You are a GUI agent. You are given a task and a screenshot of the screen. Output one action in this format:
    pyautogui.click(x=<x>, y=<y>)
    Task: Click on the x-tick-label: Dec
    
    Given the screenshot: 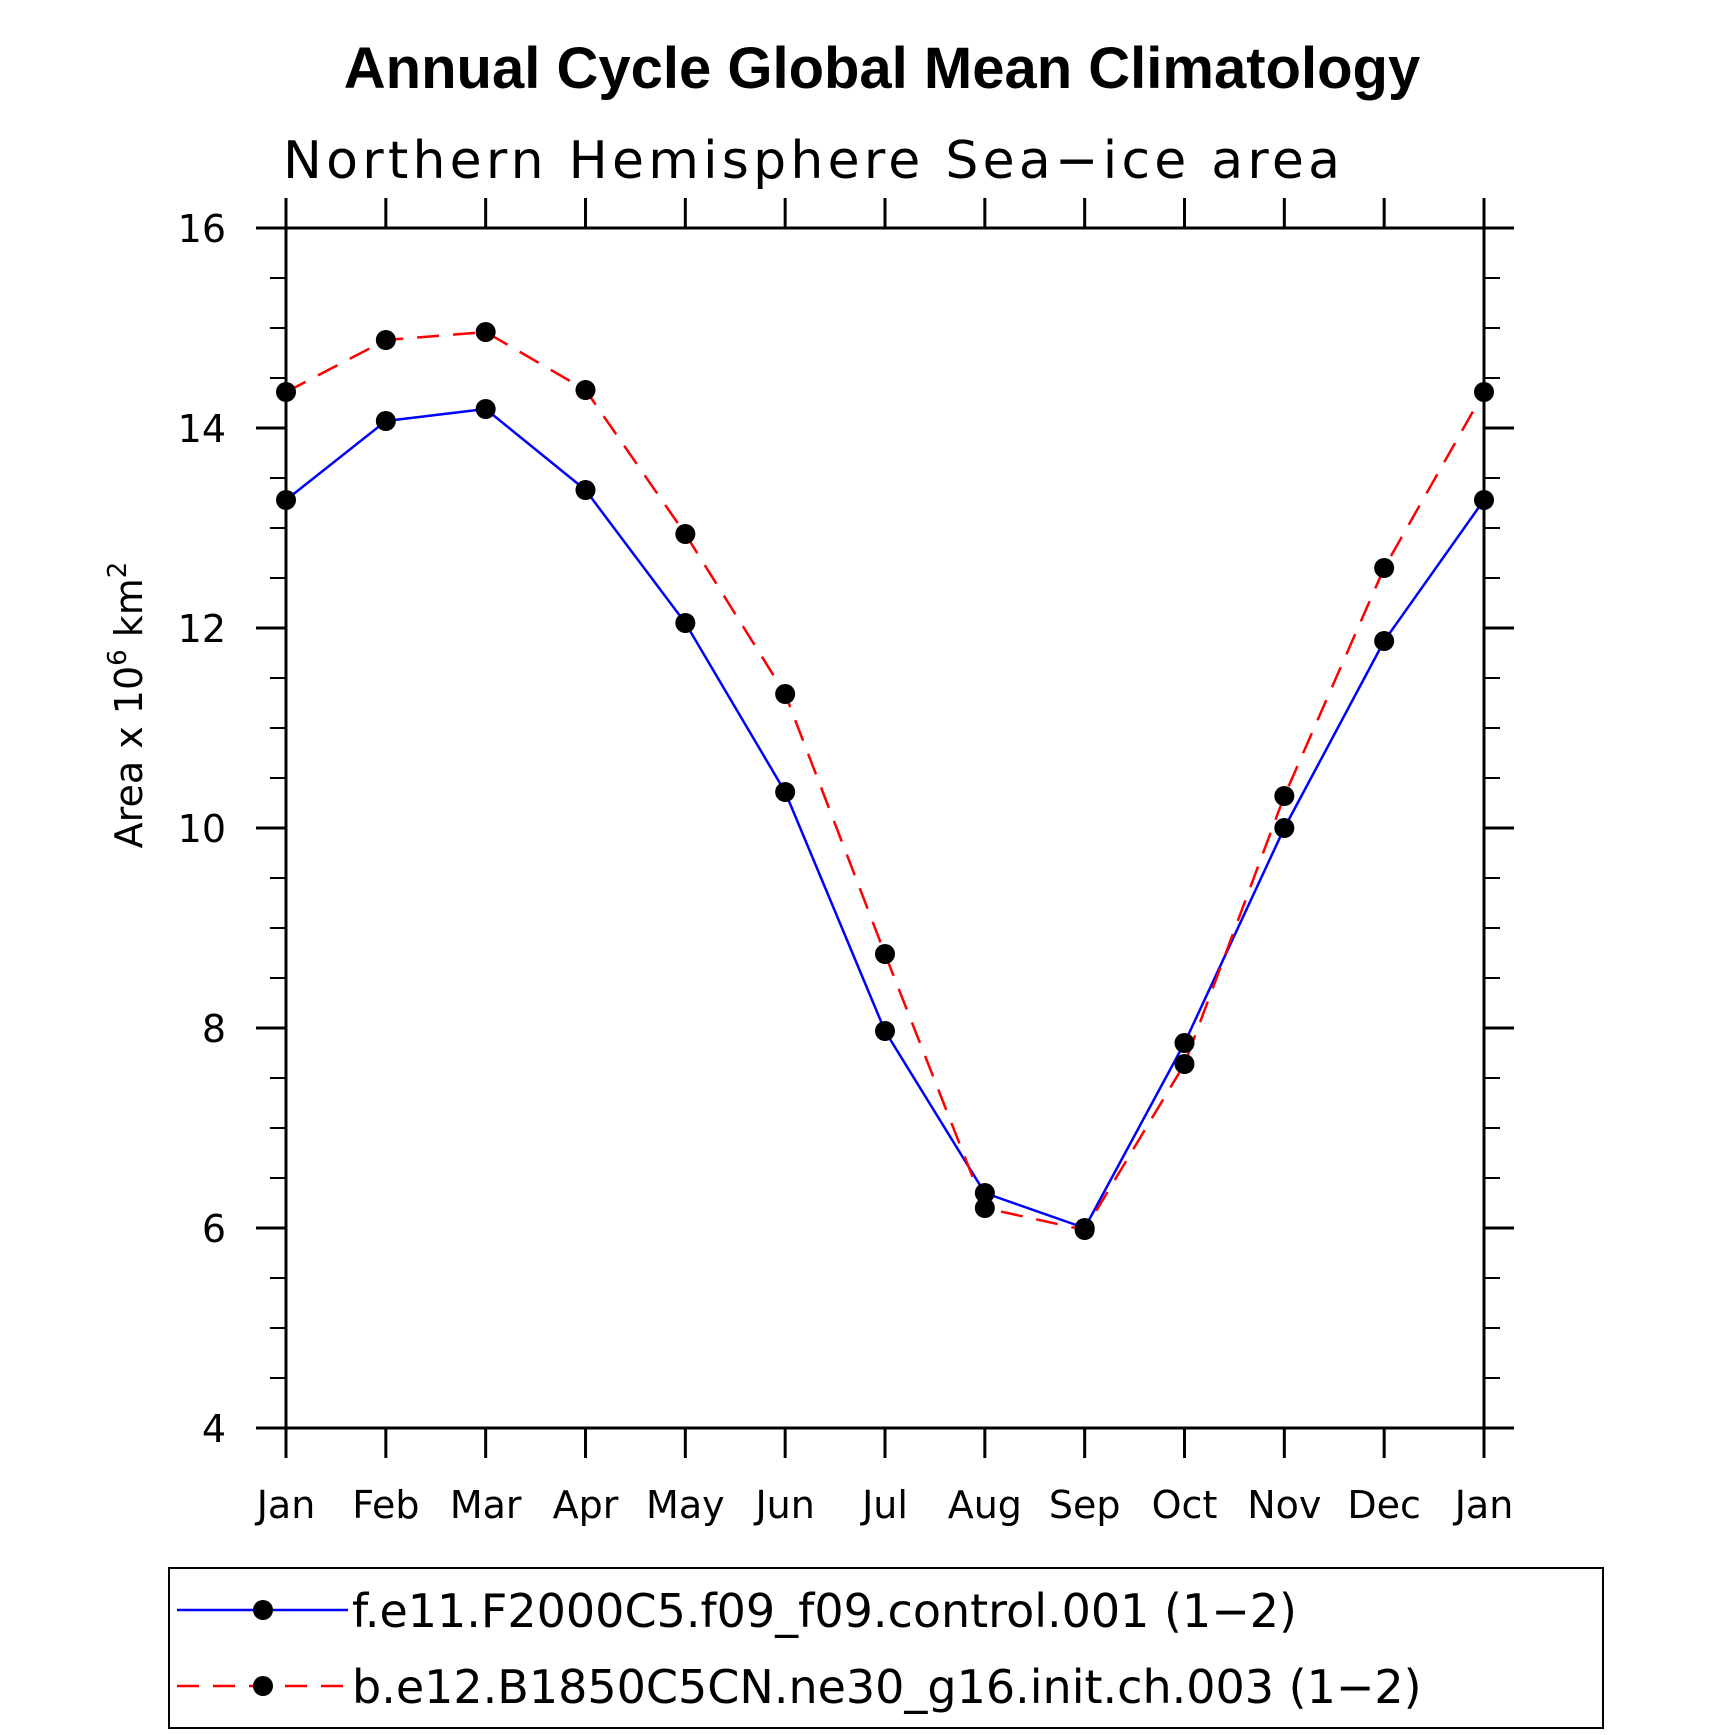 What is the action you would take?
    pyautogui.click(x=1384, y=1505)
    